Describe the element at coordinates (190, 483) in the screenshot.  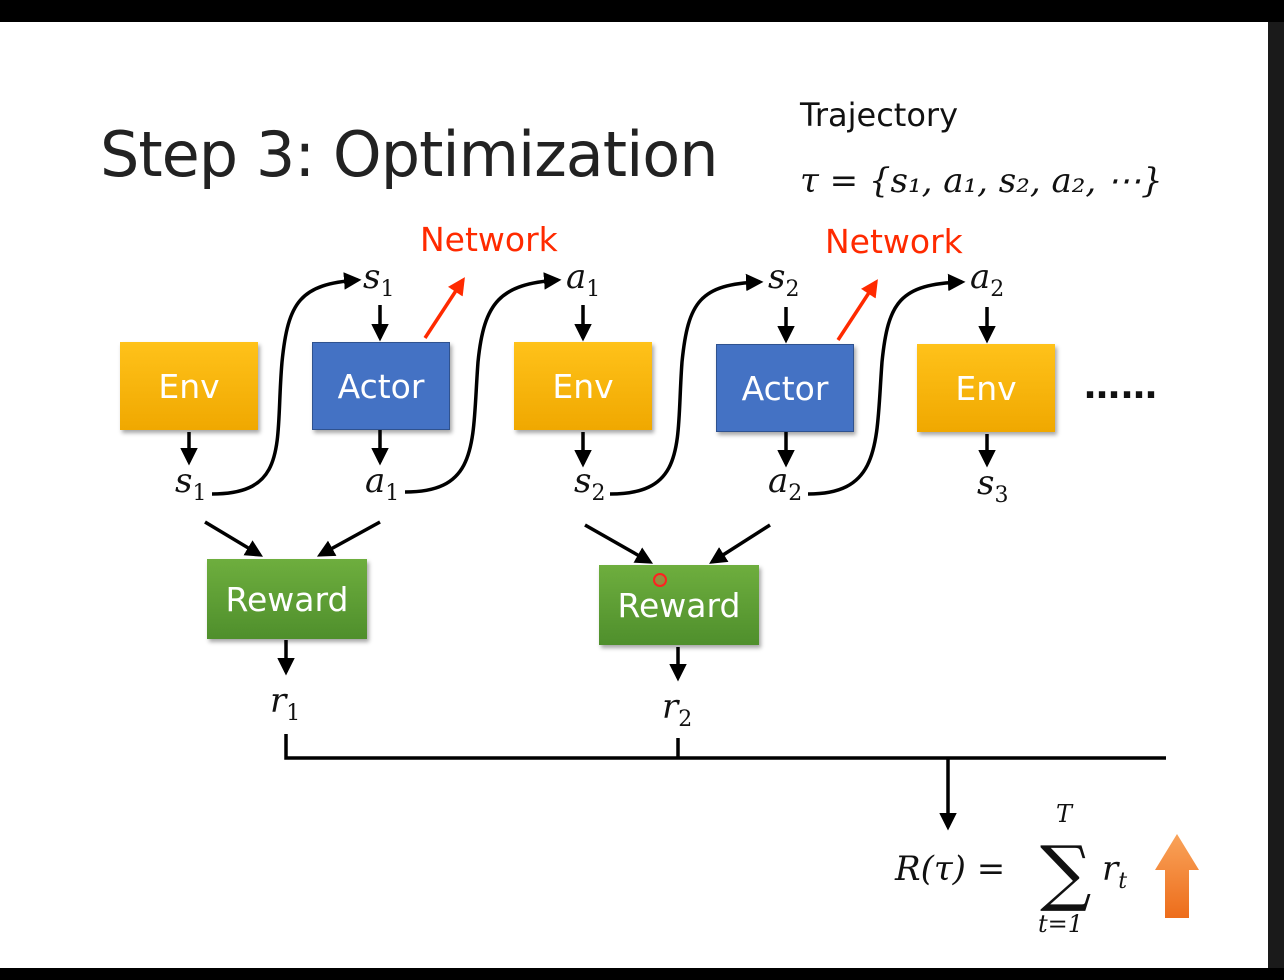
I see `var-s1-bottom: s1` at that location.